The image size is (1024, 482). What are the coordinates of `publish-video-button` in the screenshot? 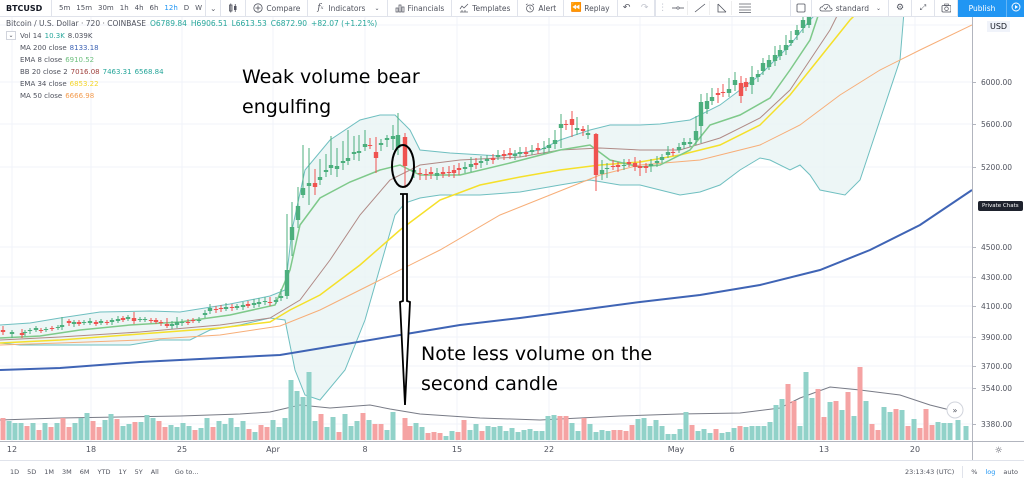 It's located at (1015, 8).